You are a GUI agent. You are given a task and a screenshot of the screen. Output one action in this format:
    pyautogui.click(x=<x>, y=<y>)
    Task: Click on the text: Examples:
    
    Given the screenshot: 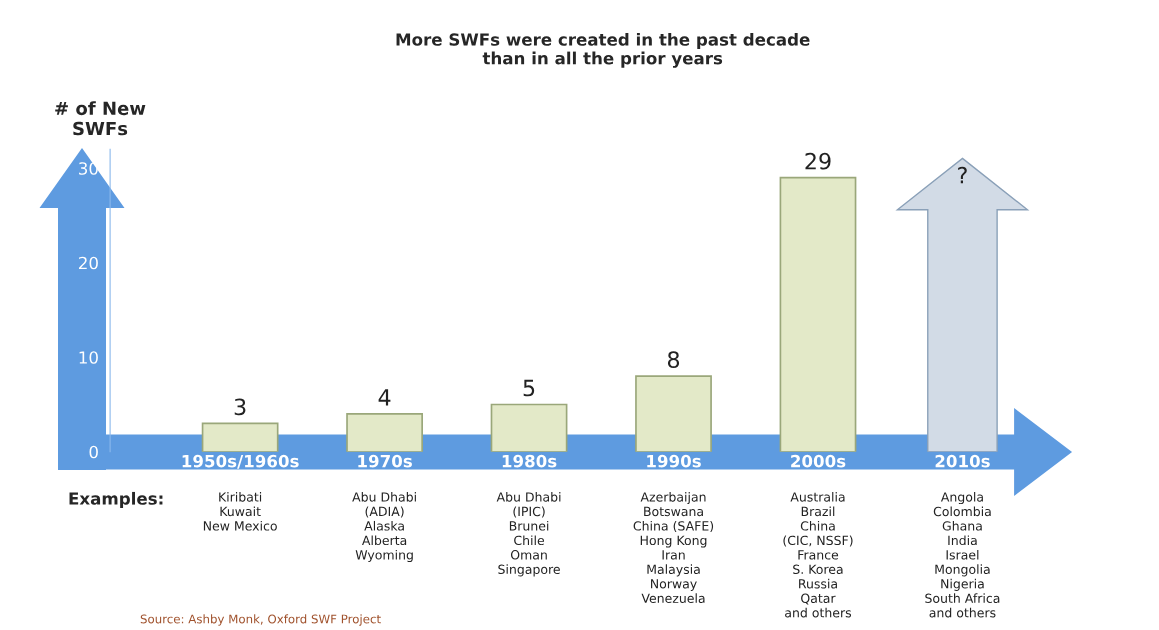 What is the action you would take?
    pyautogui.click(x=116, y=500)
    